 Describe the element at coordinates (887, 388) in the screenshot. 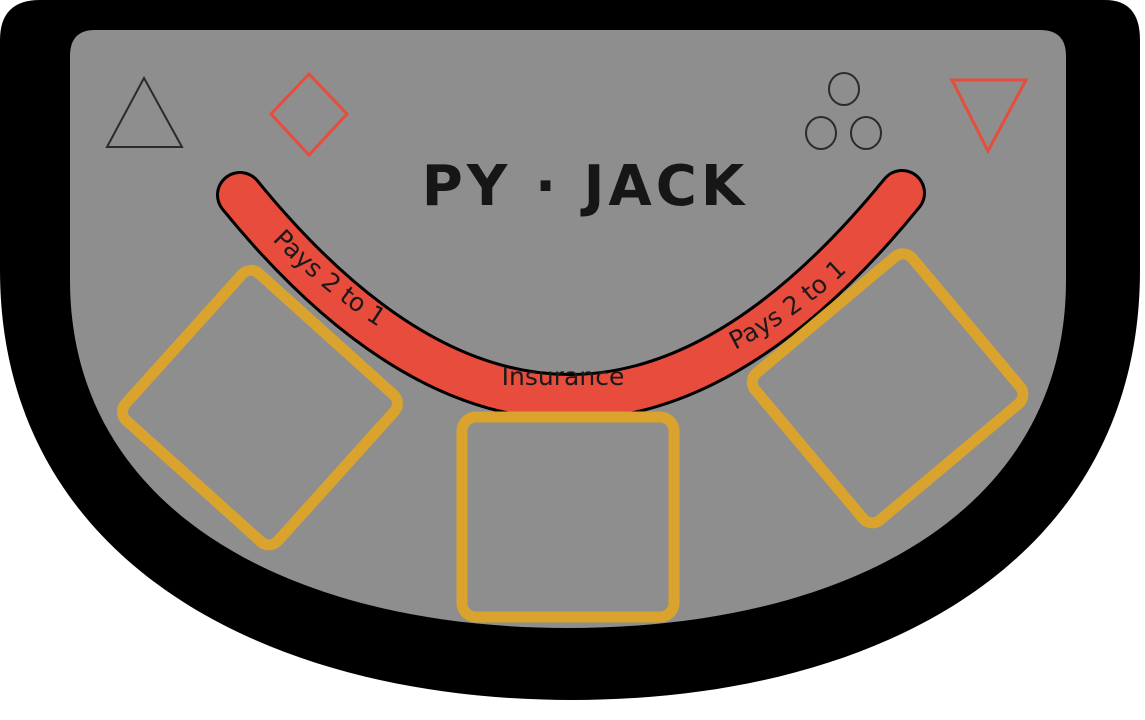

I see `bet-spot-right` at that location.